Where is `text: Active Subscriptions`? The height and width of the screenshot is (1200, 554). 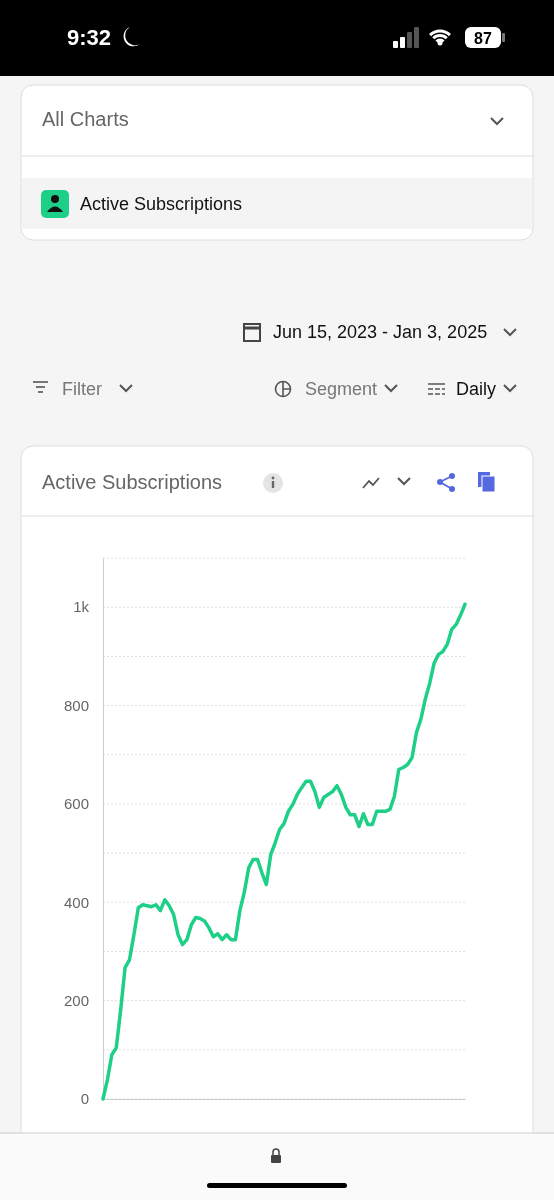 text: Active Subscriptions is located at coordinates (161, 204).